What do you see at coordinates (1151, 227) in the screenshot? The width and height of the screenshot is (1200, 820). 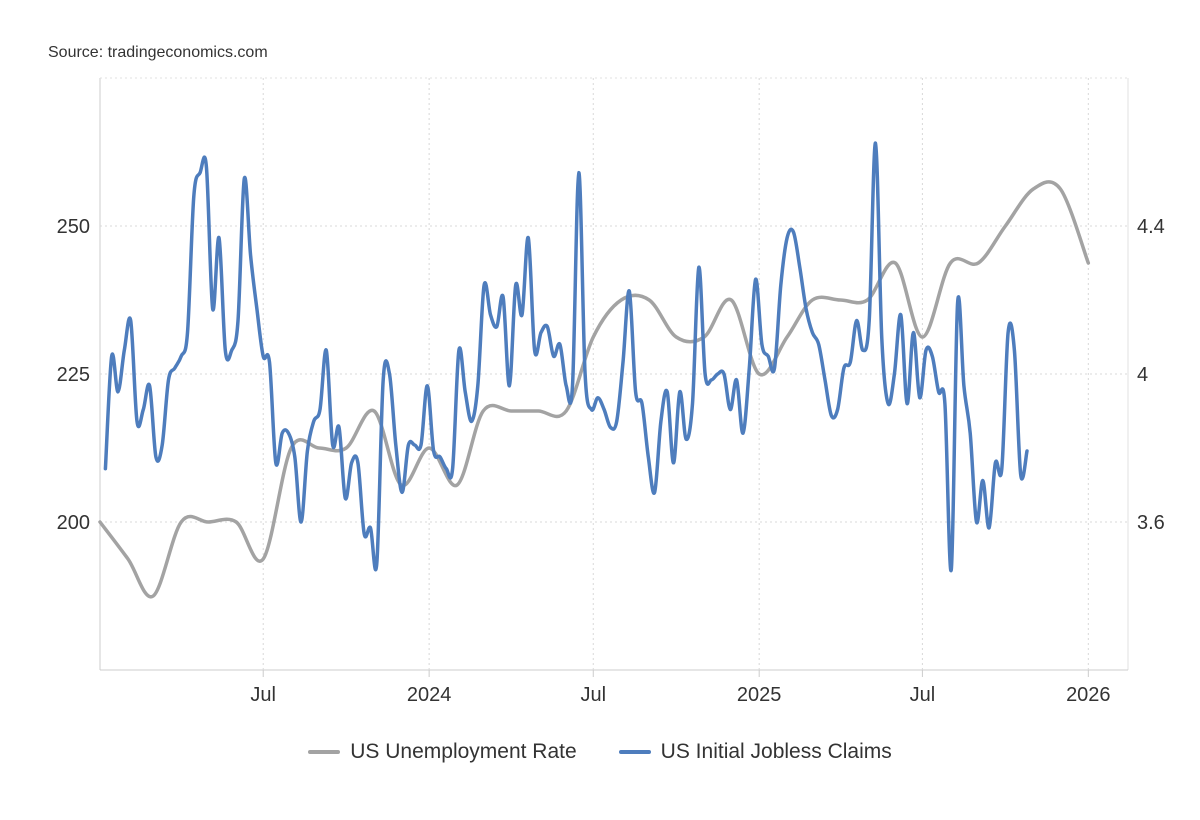 I see `y-right-tick-label: 4.4` at bounding box center [1151, 227].